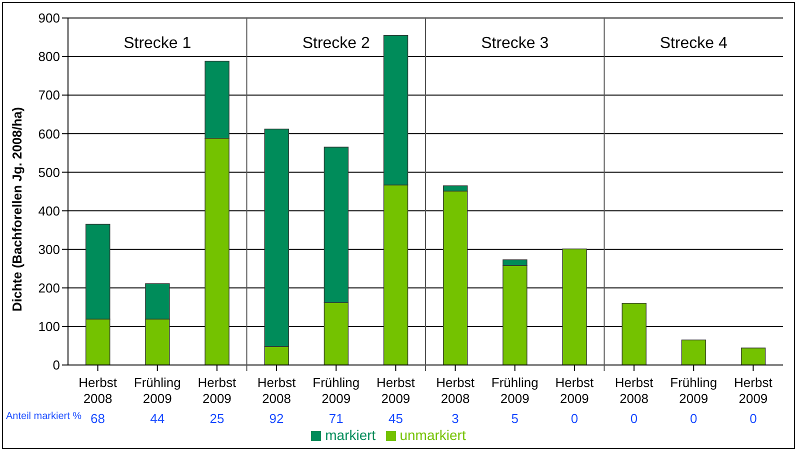 The image size is (797, 451). What do you see at coordinates (49, 56) in the screenshot?
I see `y-tick-label: 800` at bounding box center [49, 56].